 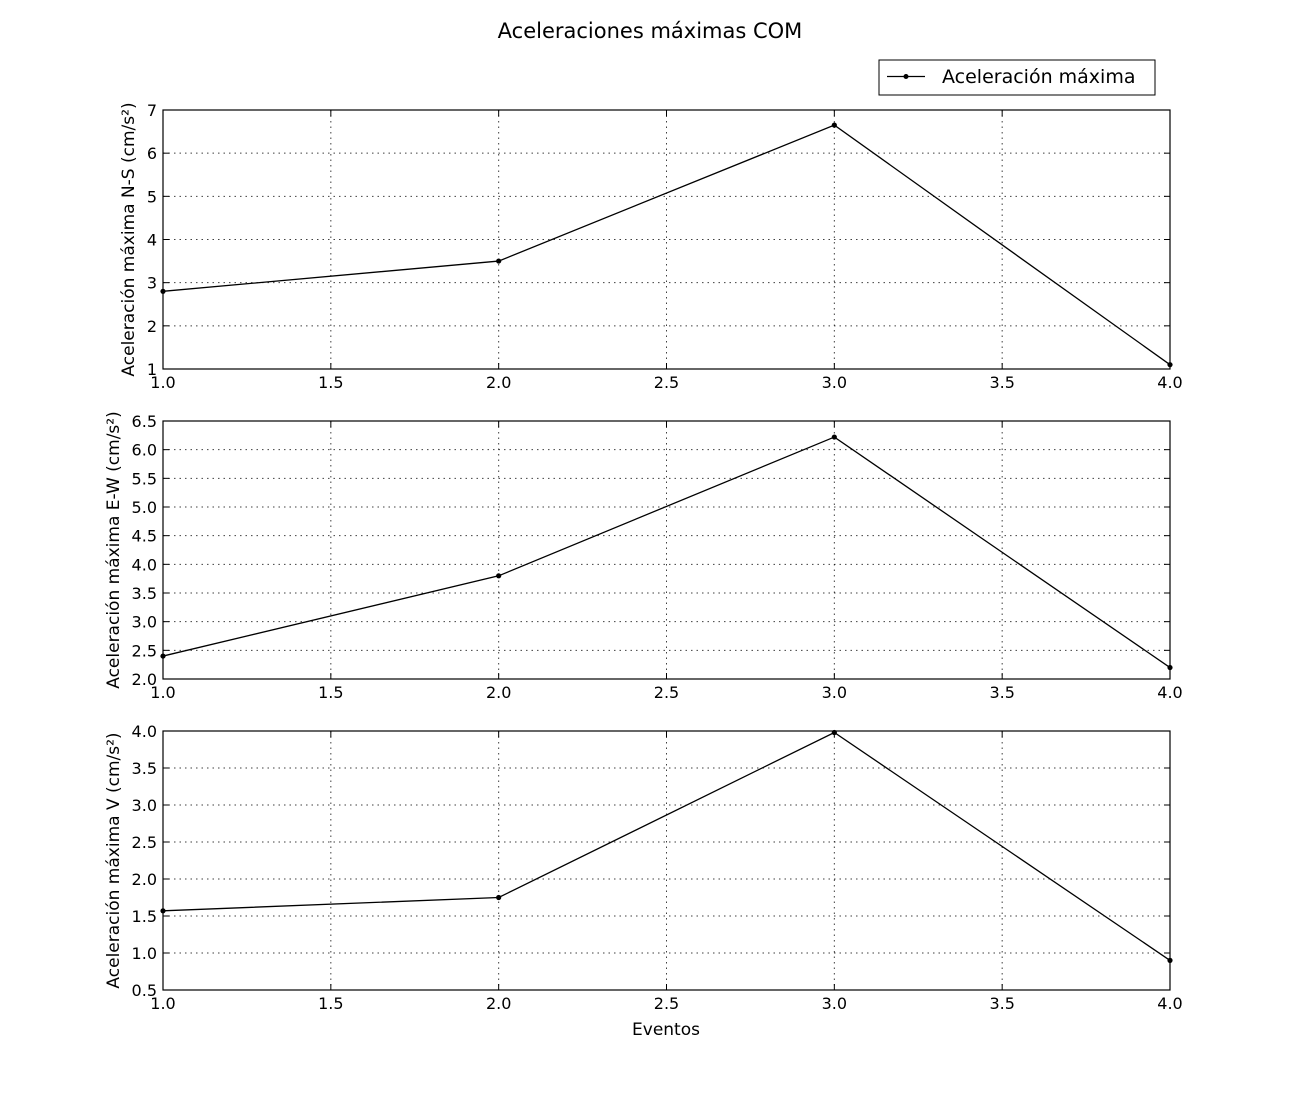 What do you see at coordinates (499, 897) in the screenshot?
I see `subplot-3-data-point` at bounding box center [499, 897].